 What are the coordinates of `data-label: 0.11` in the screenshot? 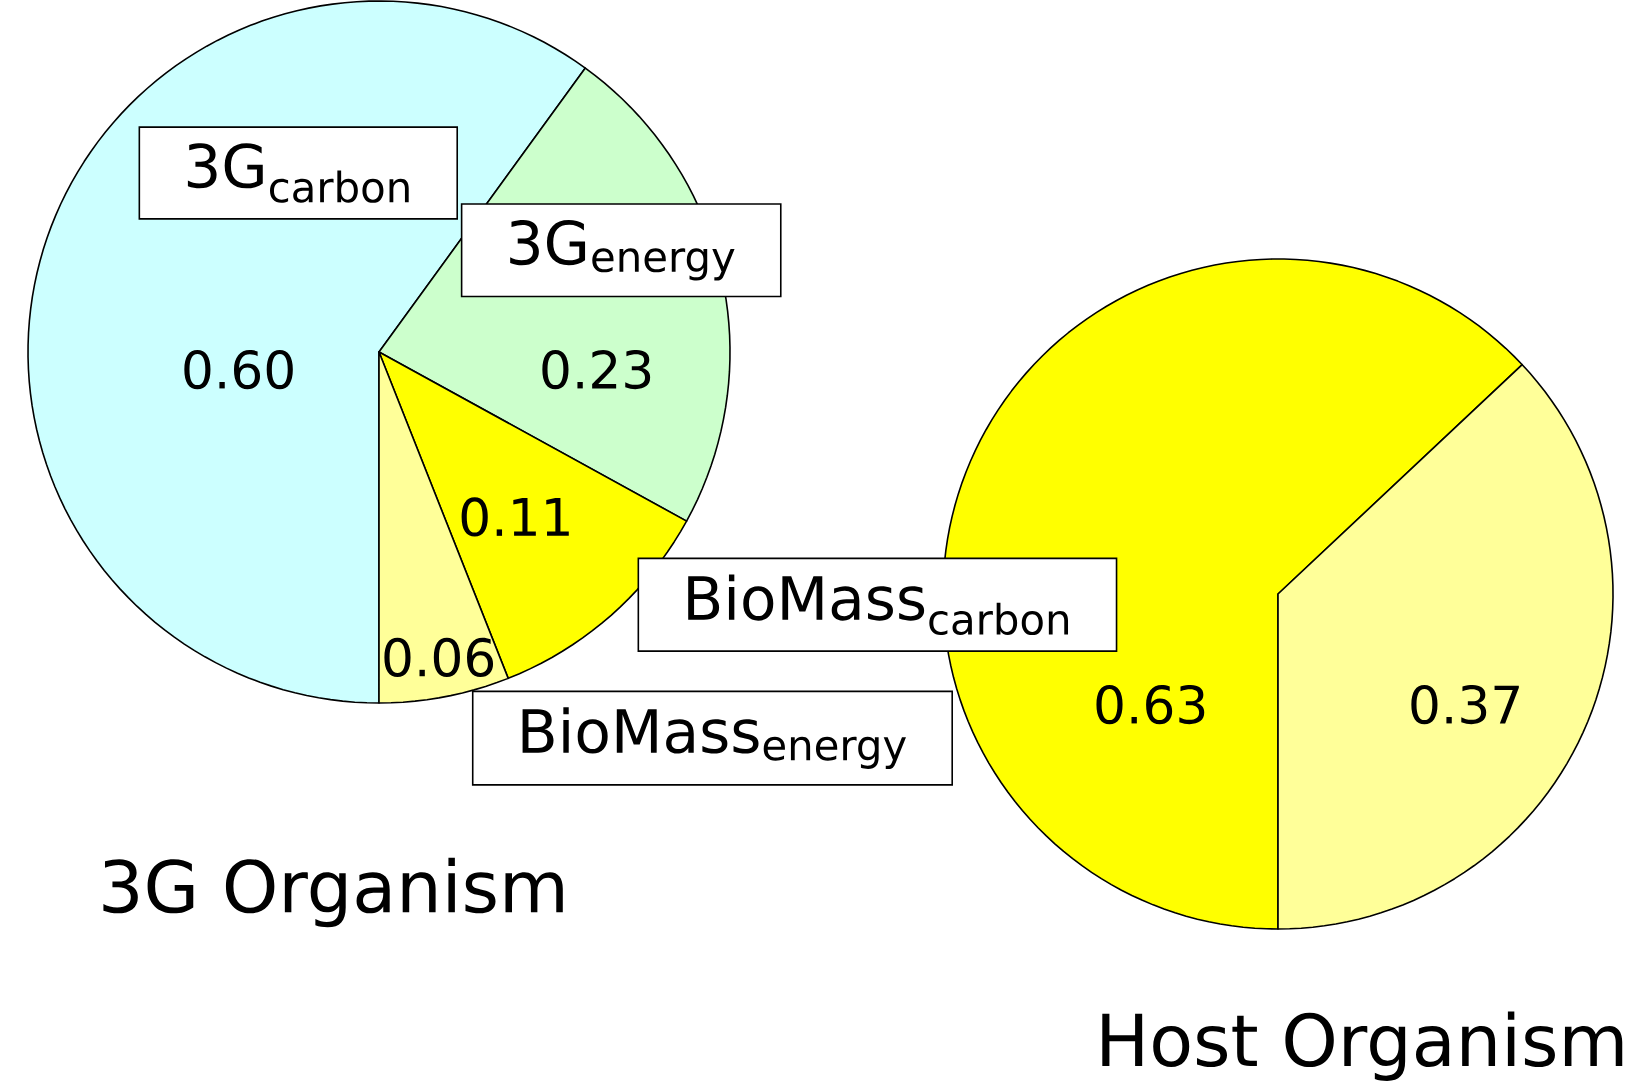 It's located at (515, 517).